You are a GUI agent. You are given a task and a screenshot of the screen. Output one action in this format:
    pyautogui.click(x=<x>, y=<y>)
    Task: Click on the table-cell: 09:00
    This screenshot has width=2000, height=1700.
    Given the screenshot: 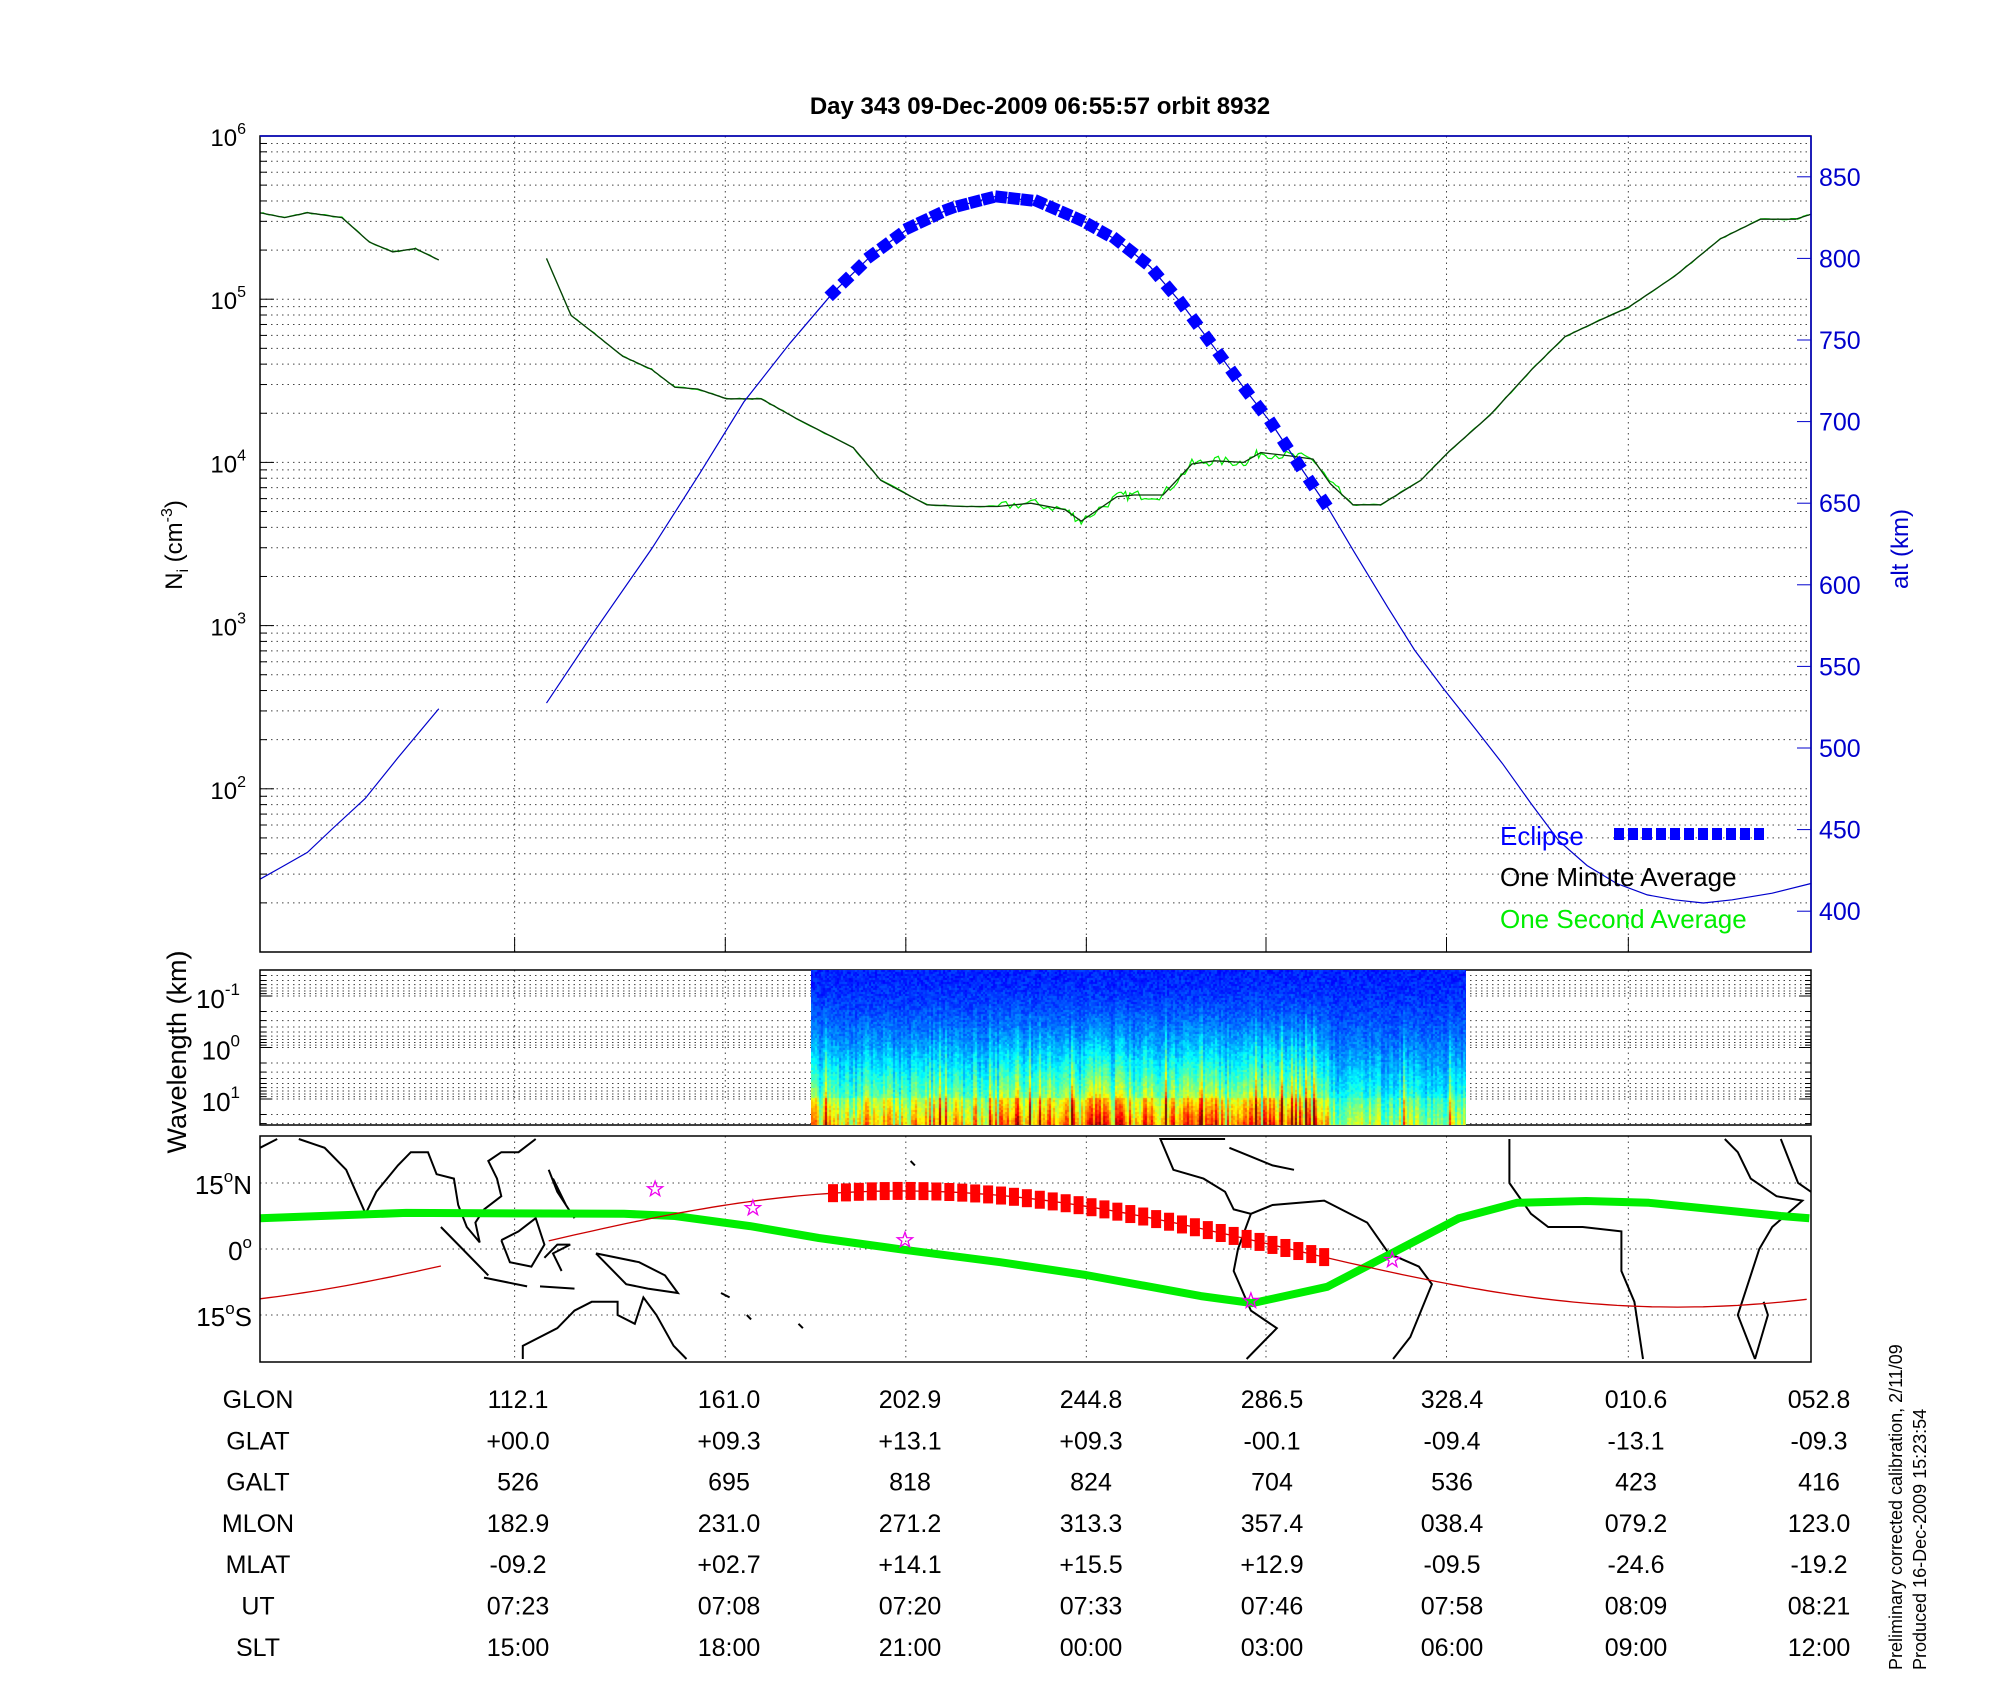 What is the action you would take?
    pyautogui.click(x=1636, y=1648)
    